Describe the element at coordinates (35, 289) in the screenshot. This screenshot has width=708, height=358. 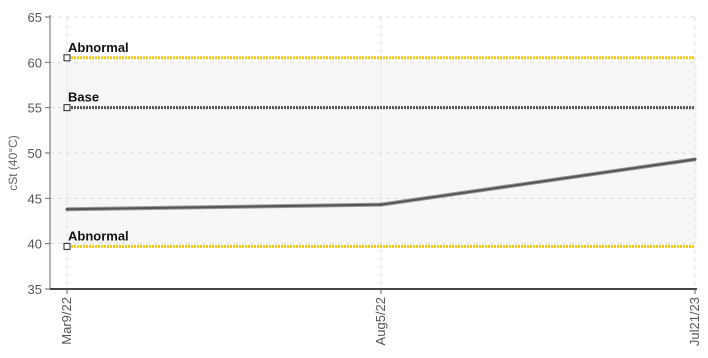
I see `y-tick-label-35: 35` at that location.